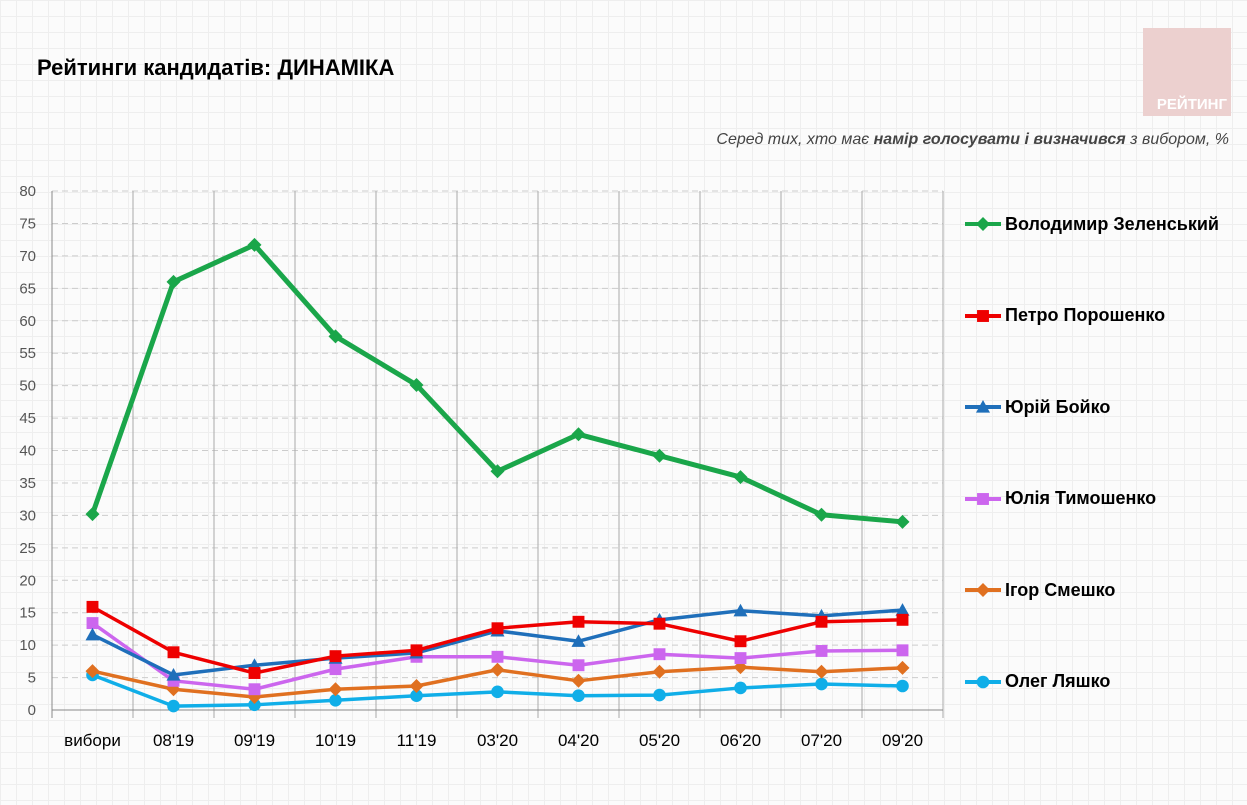 Image resolution: width=1247 pixels, height=805 pixels. Describe the element at coordinates (27, 613) in the screenshot. I see `y-tick-label: 15` at that location.